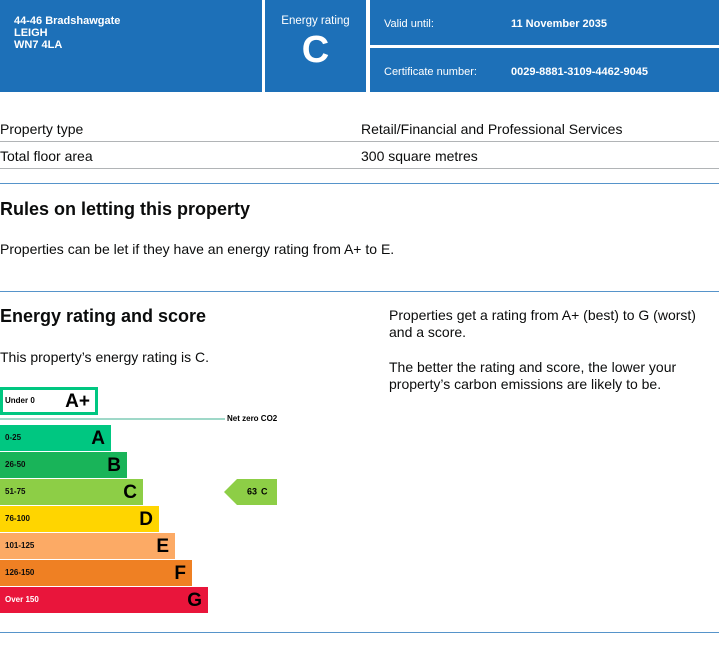 The width and height of the screenshot is (719, 649). Describe the element at coordinates (105, 357) in the screenshot. I see `paragraph: This property’s energy rating is C.` at that location.